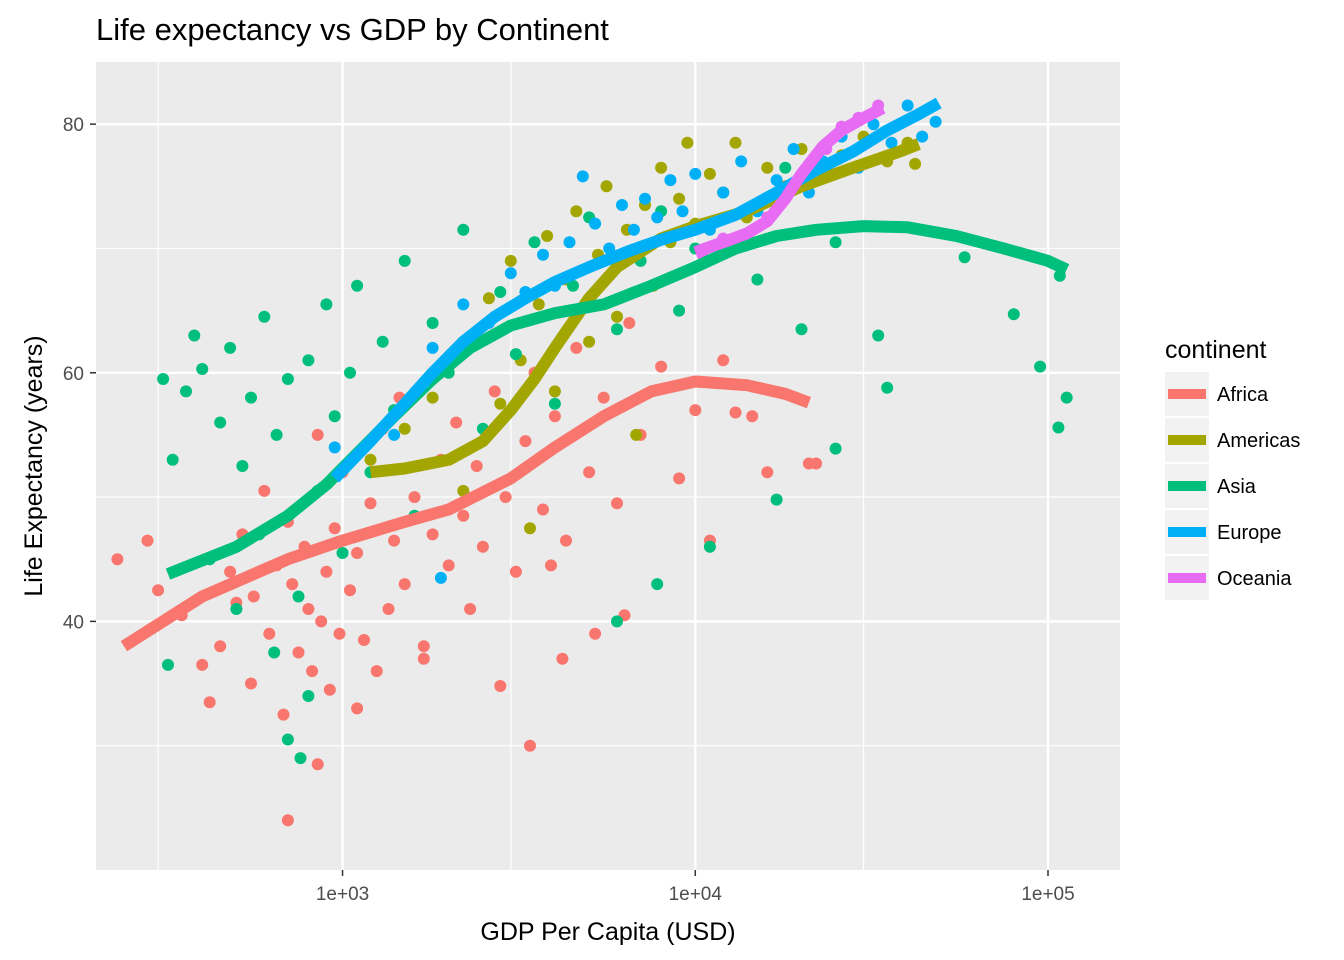 This screenshot has height=960, width=1344. I want to click on y-axis-title: Life Expectancy (years), so click(34, 465).